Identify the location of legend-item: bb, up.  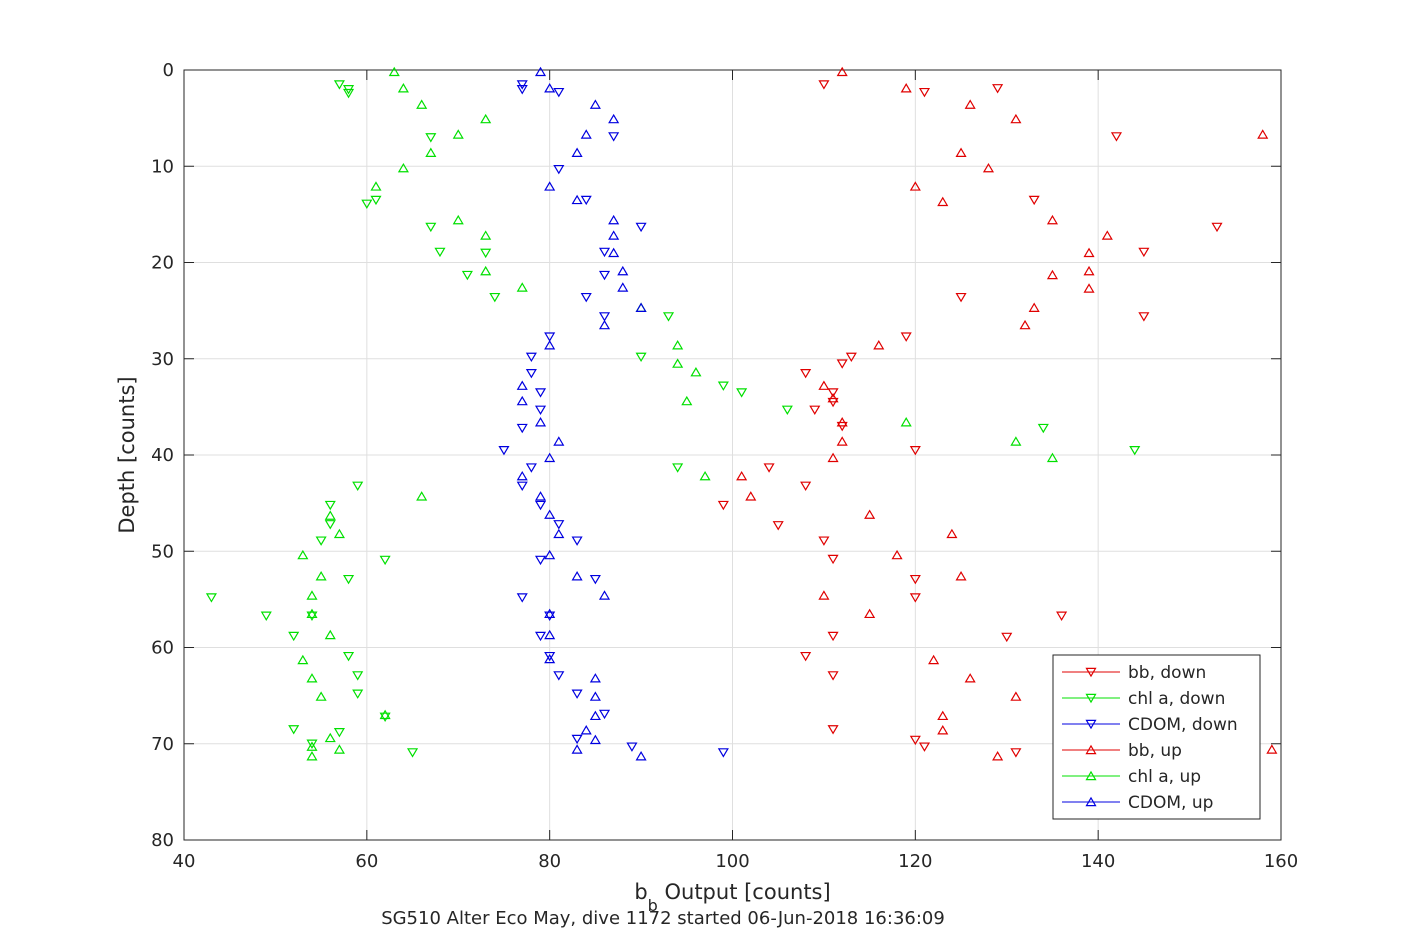
(1122, 751).